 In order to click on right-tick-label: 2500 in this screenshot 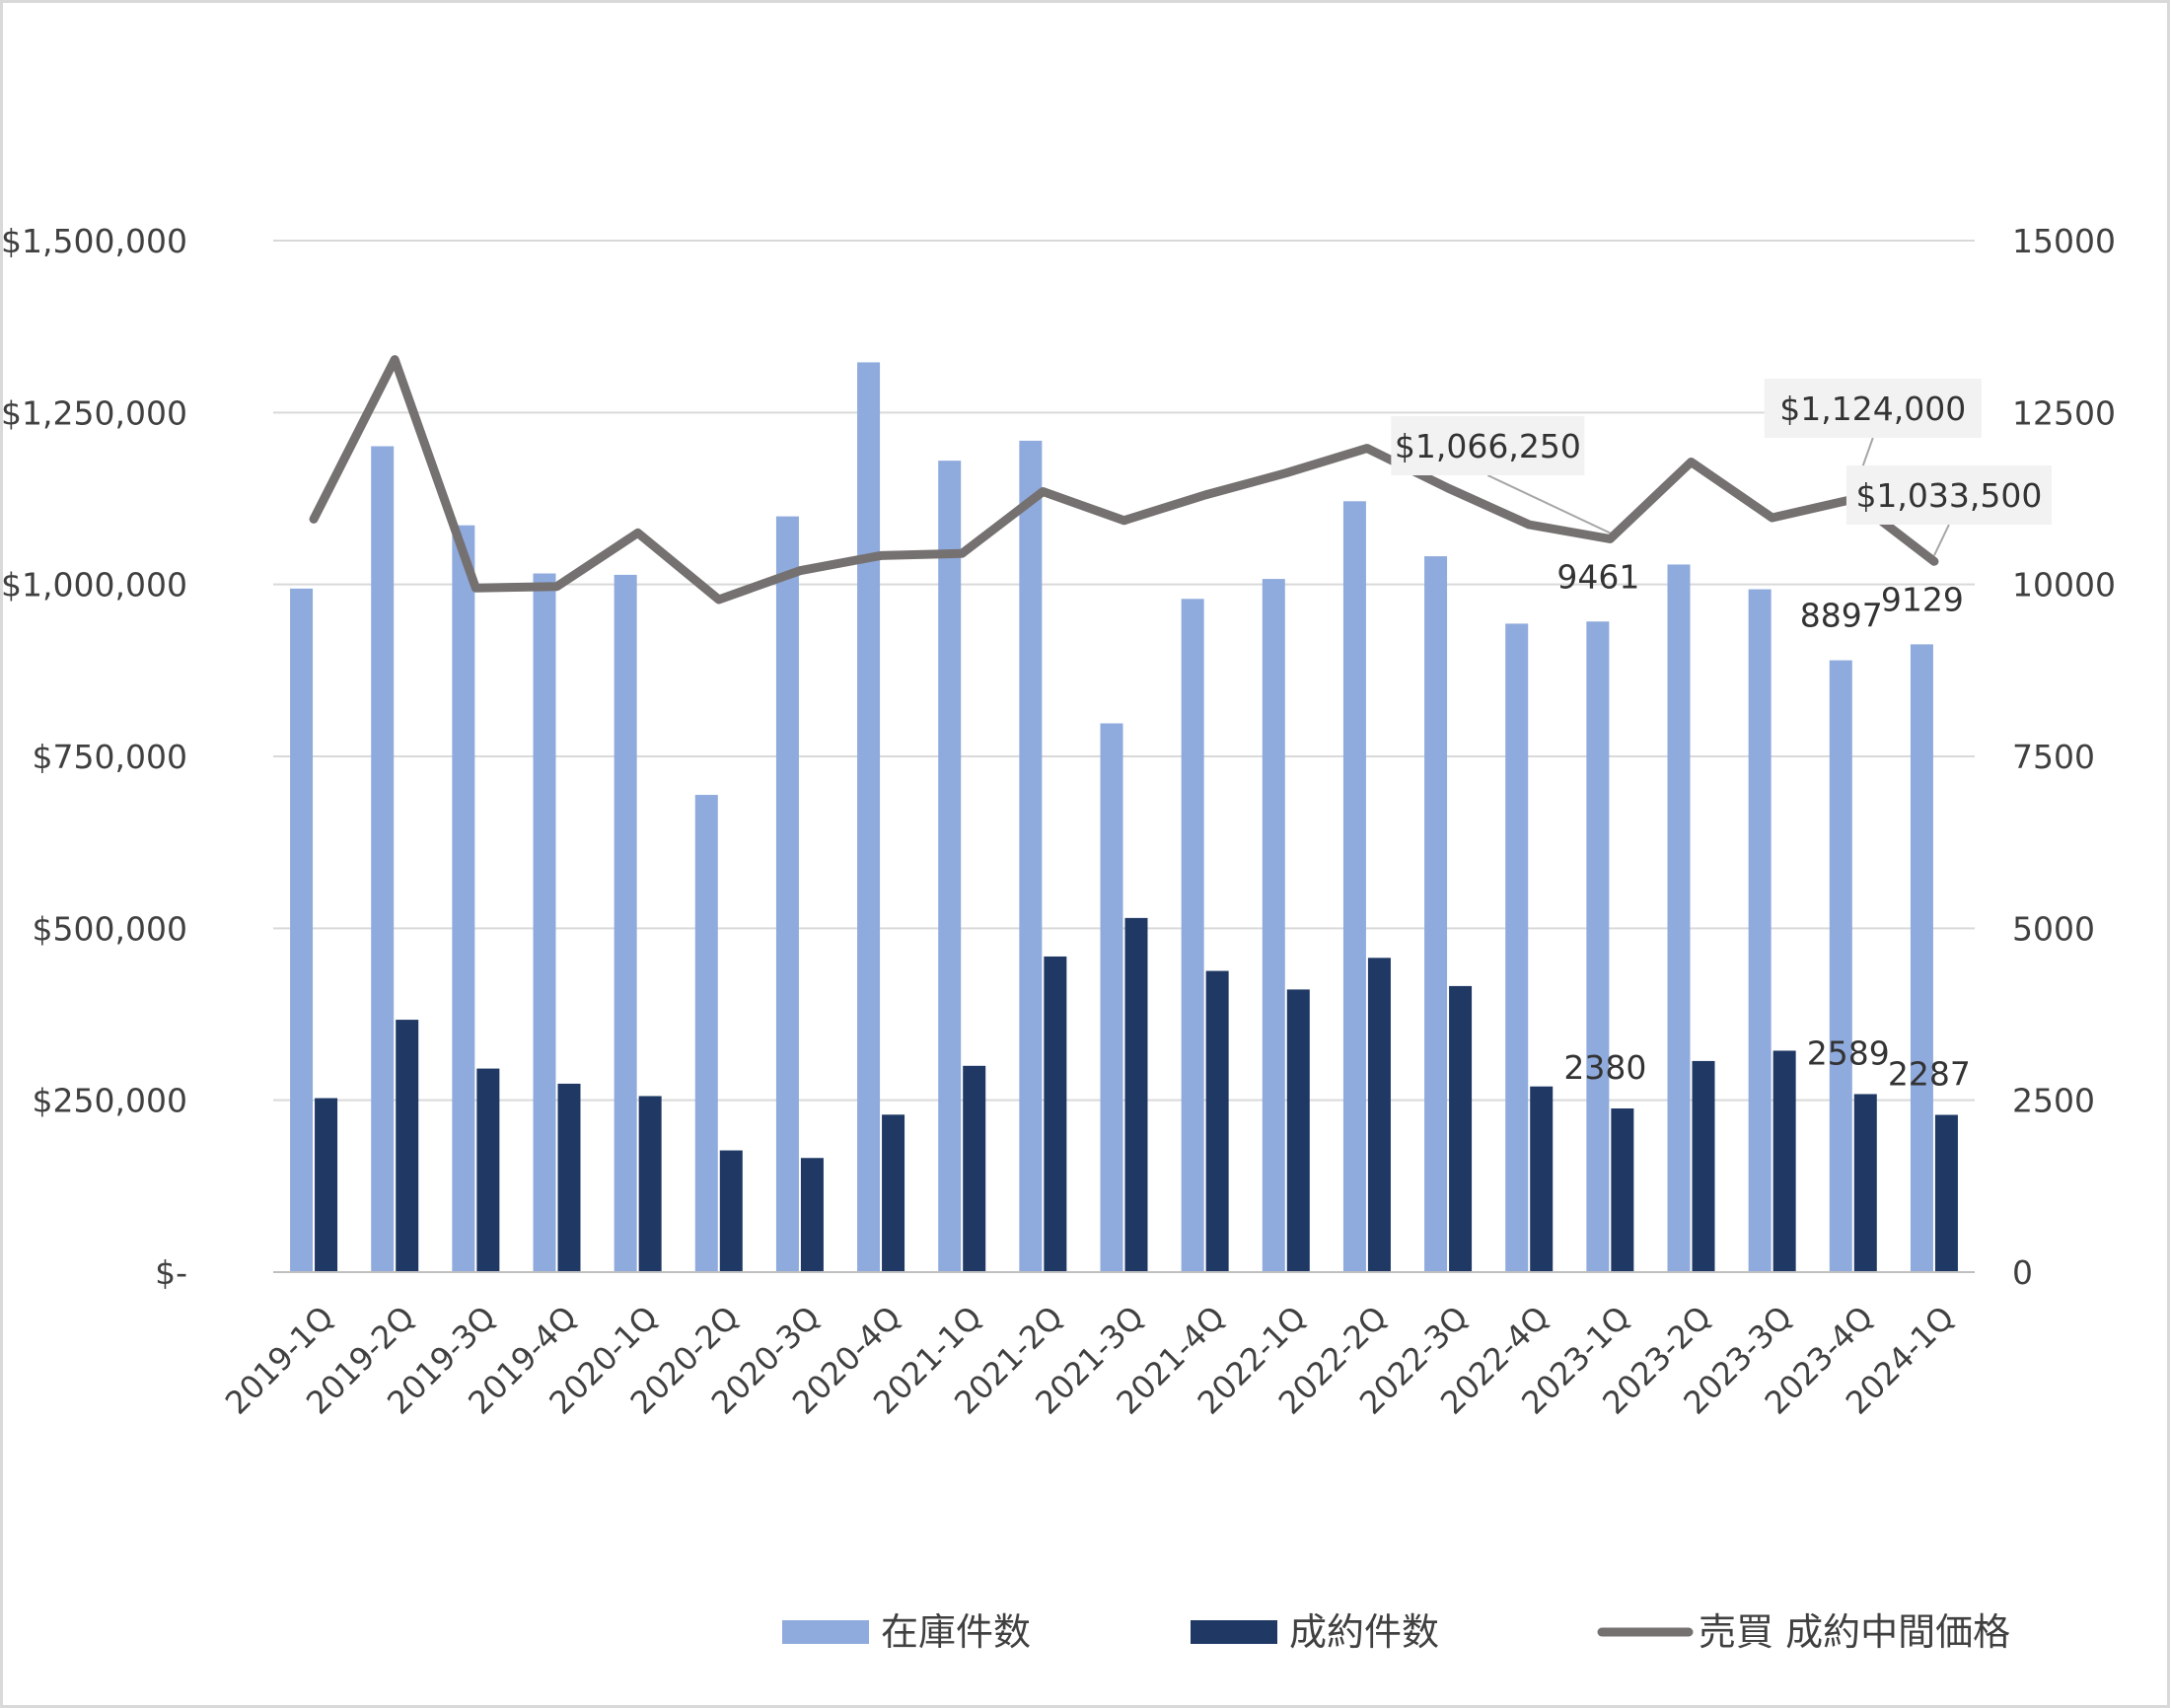, I will do `click(2053, 1101)`.